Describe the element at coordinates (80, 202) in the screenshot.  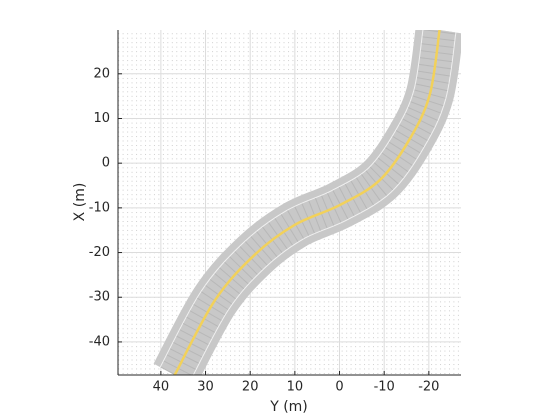
I see `y-axis-label: X (m)` at that location.